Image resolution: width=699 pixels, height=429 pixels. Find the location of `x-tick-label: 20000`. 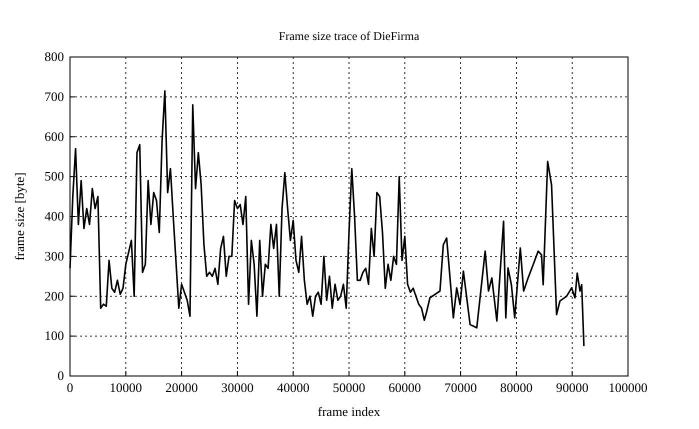

x-tick-label: 20000 is located at coordinates (181, 387).